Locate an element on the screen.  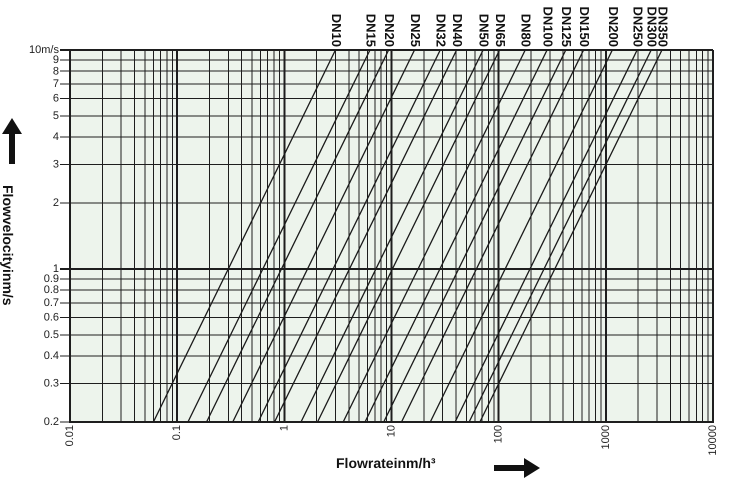
y-tick-label: 7 is located at coordinates (55, 84).